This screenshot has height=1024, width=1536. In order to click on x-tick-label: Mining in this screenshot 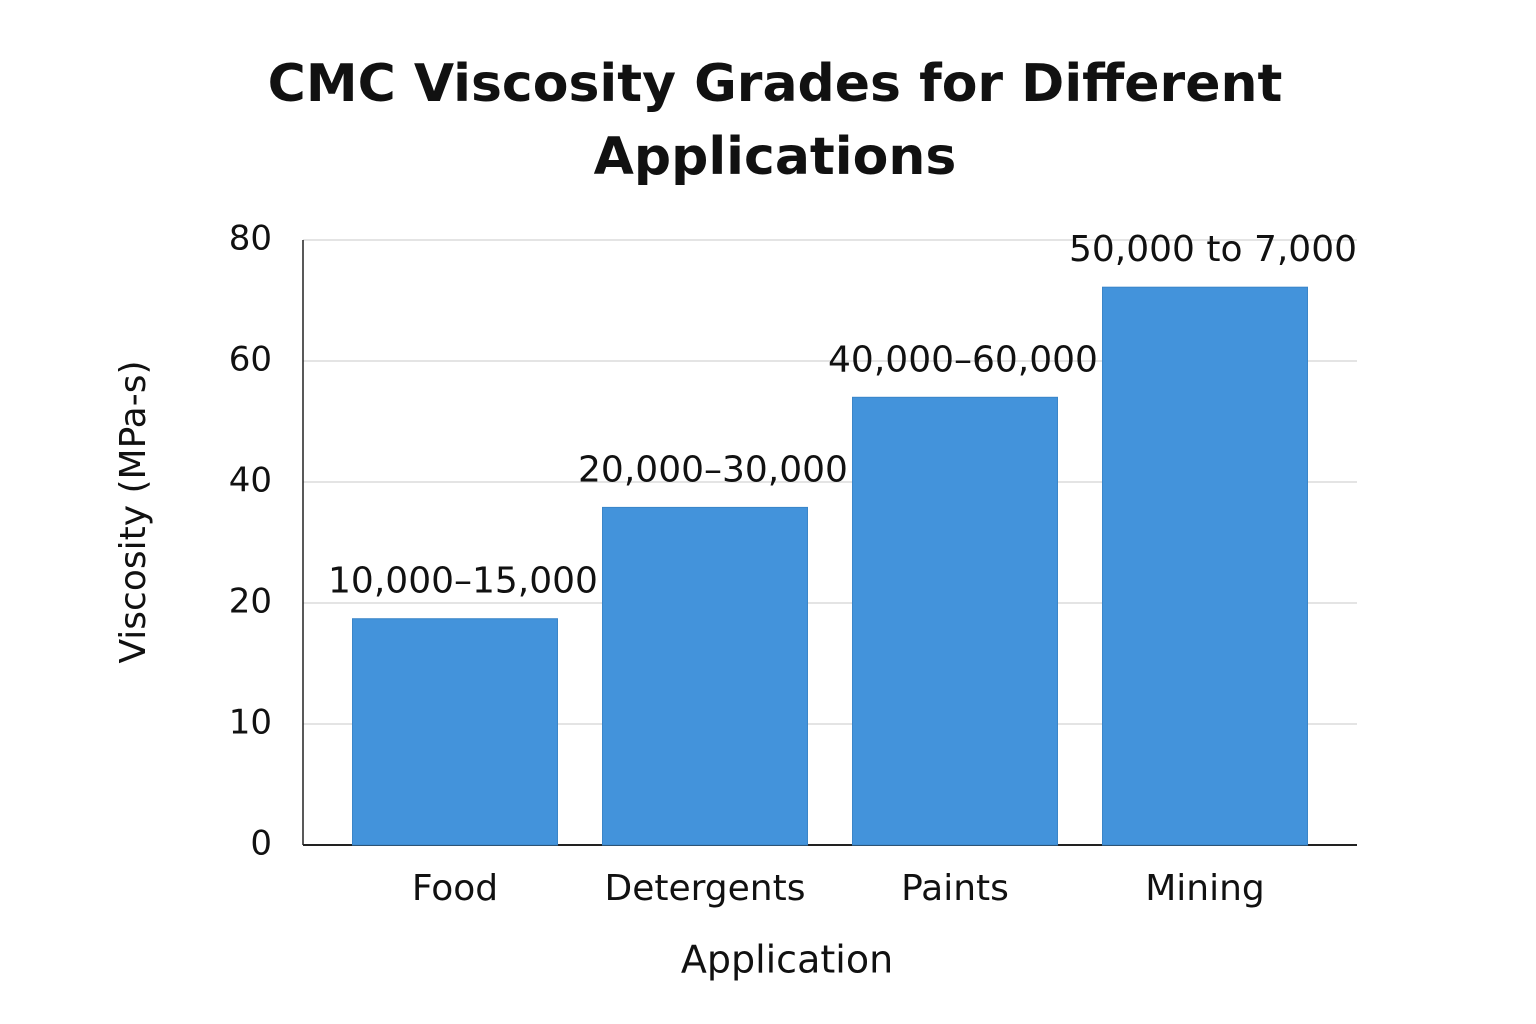, I will do `click(1205, 888)`.